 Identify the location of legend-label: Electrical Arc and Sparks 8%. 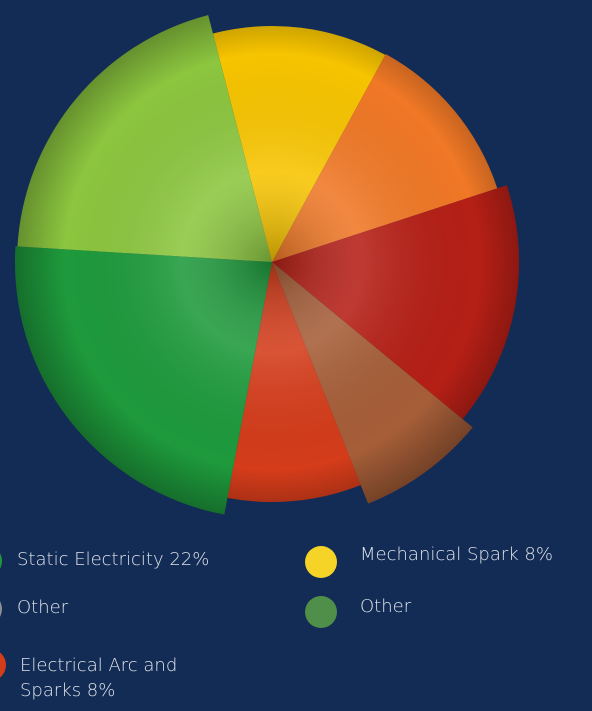
(99, 678).